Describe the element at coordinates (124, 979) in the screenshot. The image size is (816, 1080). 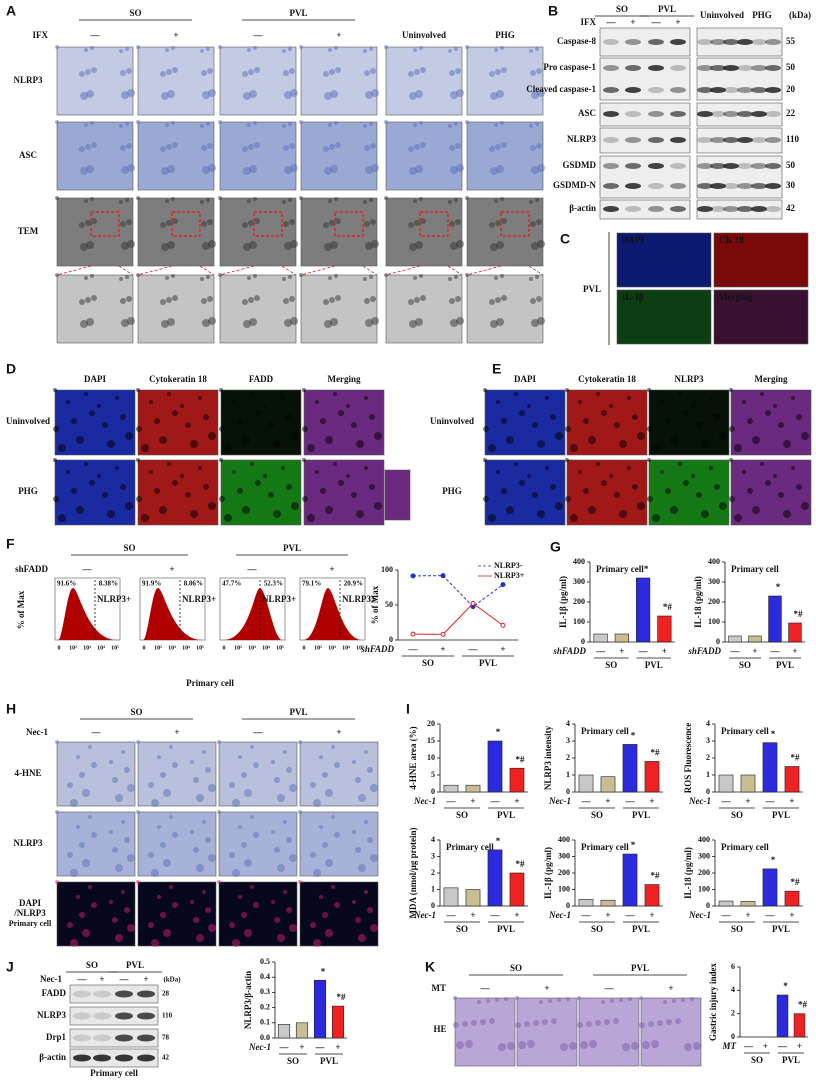
I see `sign: —` at that location.